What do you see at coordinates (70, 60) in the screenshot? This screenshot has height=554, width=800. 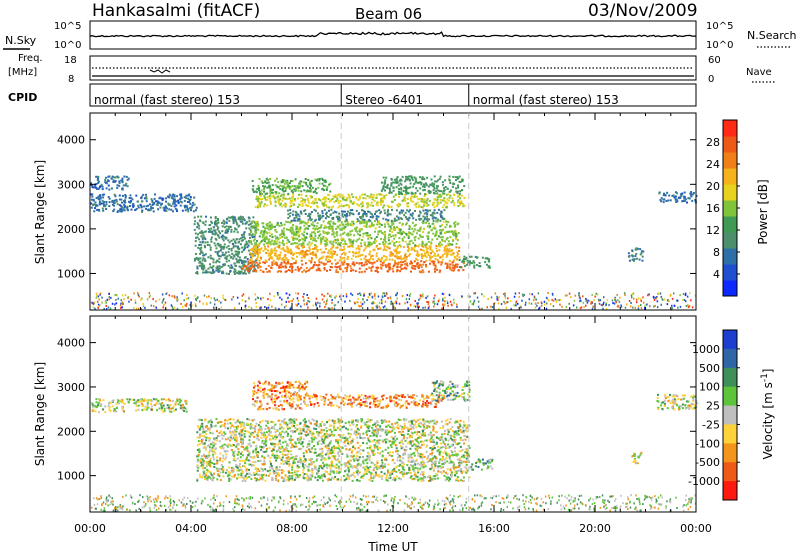 I see `freq-tick-top: 18` at bounding box center [70, 60].